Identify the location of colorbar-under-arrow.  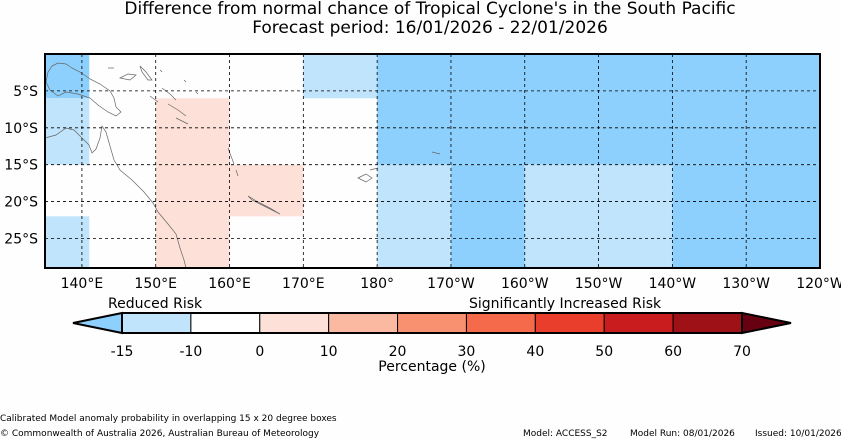
(97, 323).